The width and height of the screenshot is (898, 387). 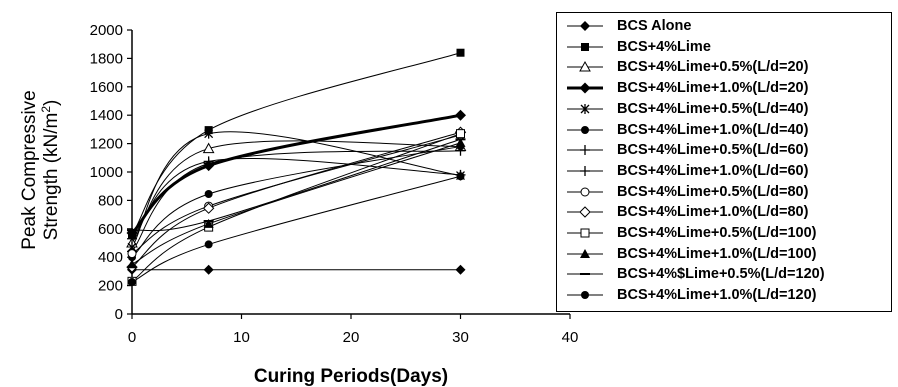 I want to click on legend-label: BCS+4%Lime+0.5%(L/d=60), so click(x=713, y=150).